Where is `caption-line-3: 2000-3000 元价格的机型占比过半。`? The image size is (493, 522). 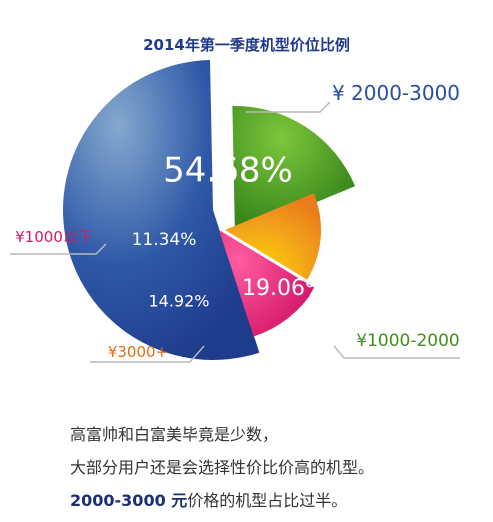
caption-line-3: 2000-3000 元价格的机型占比过半。 is located at coordinates (280, 500).